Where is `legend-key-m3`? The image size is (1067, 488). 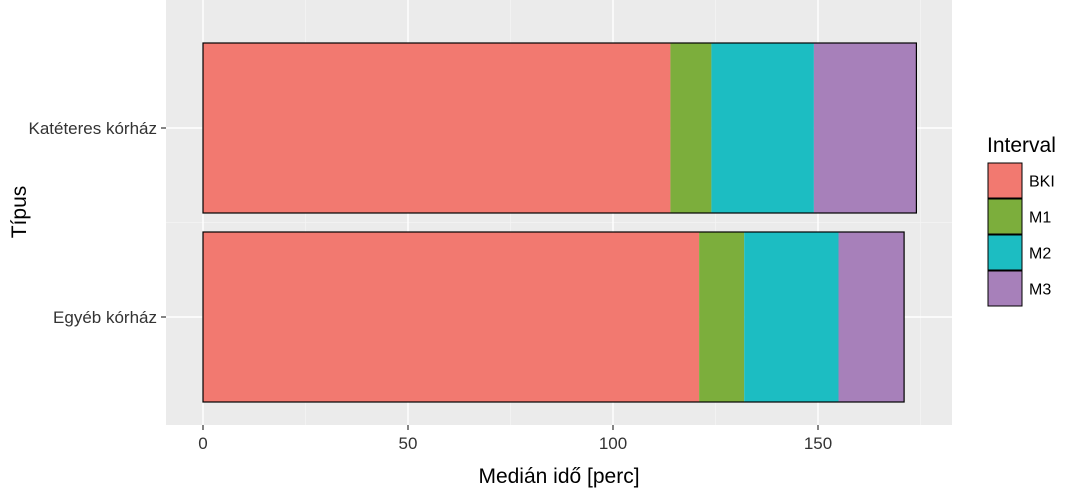 legend-key-m3 is located at coordinates (1005, 288).